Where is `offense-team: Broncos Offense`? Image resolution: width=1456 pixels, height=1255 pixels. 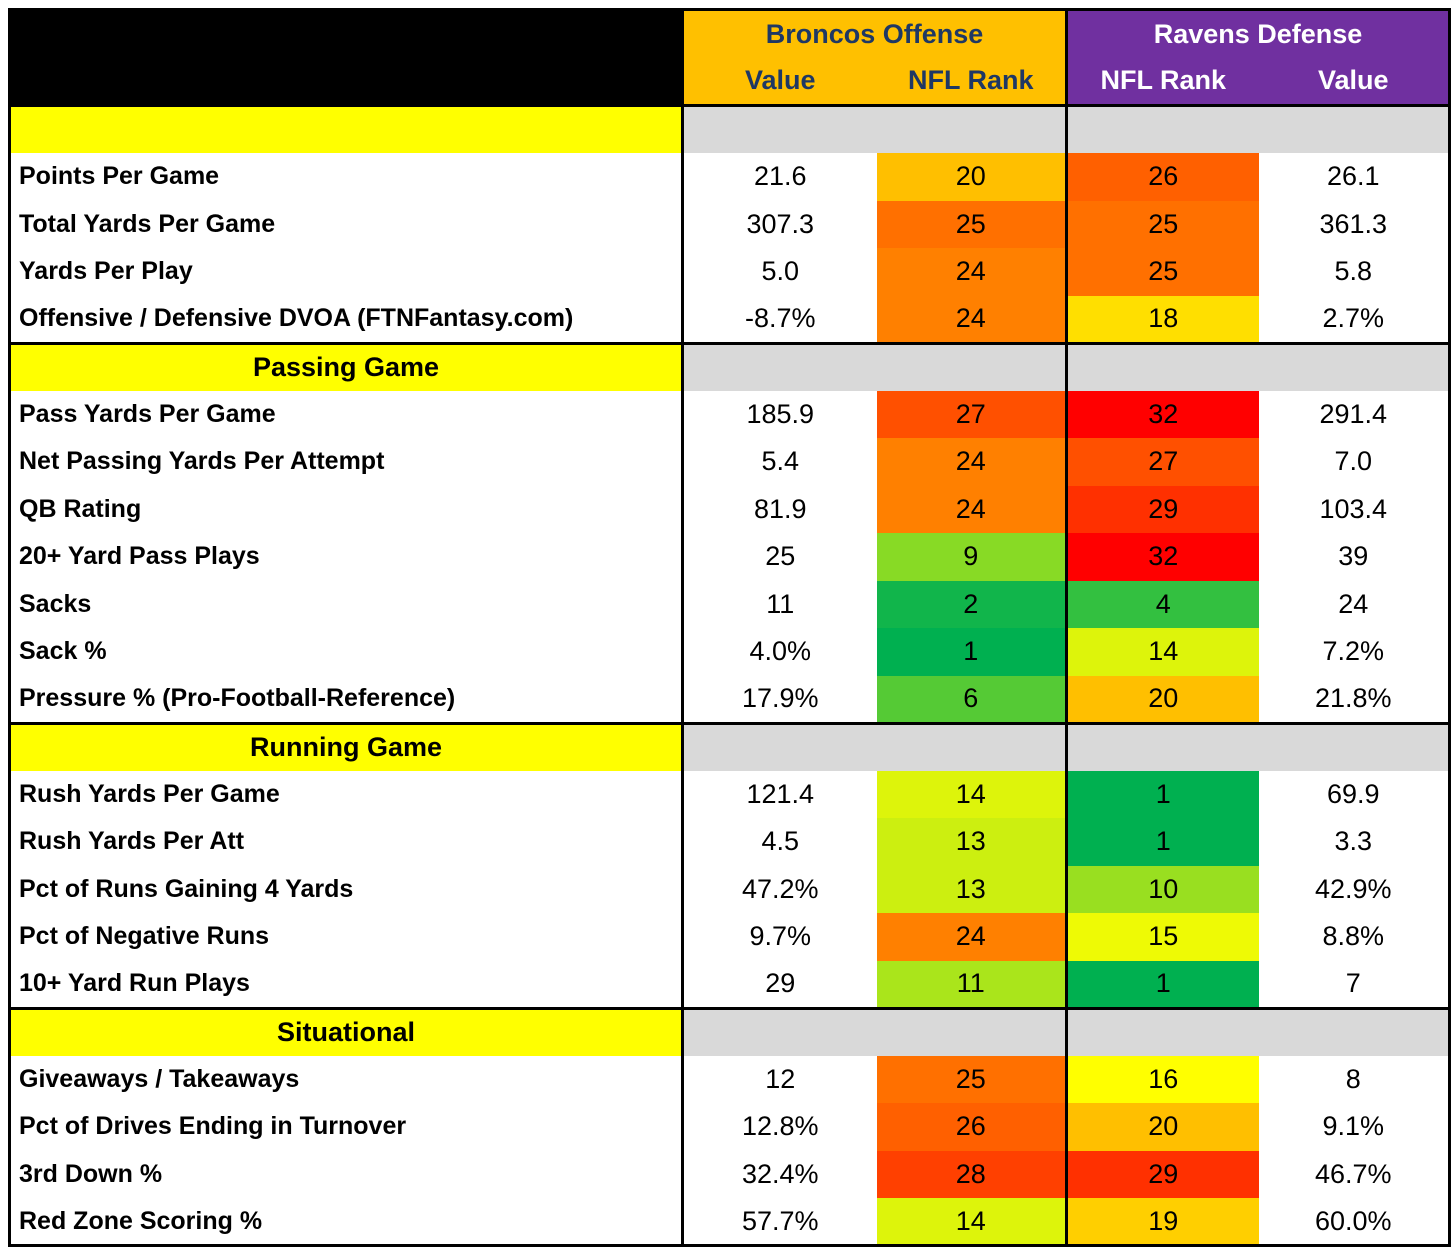
offense-team: Broncos Offense is located at coordinates (875, 33).